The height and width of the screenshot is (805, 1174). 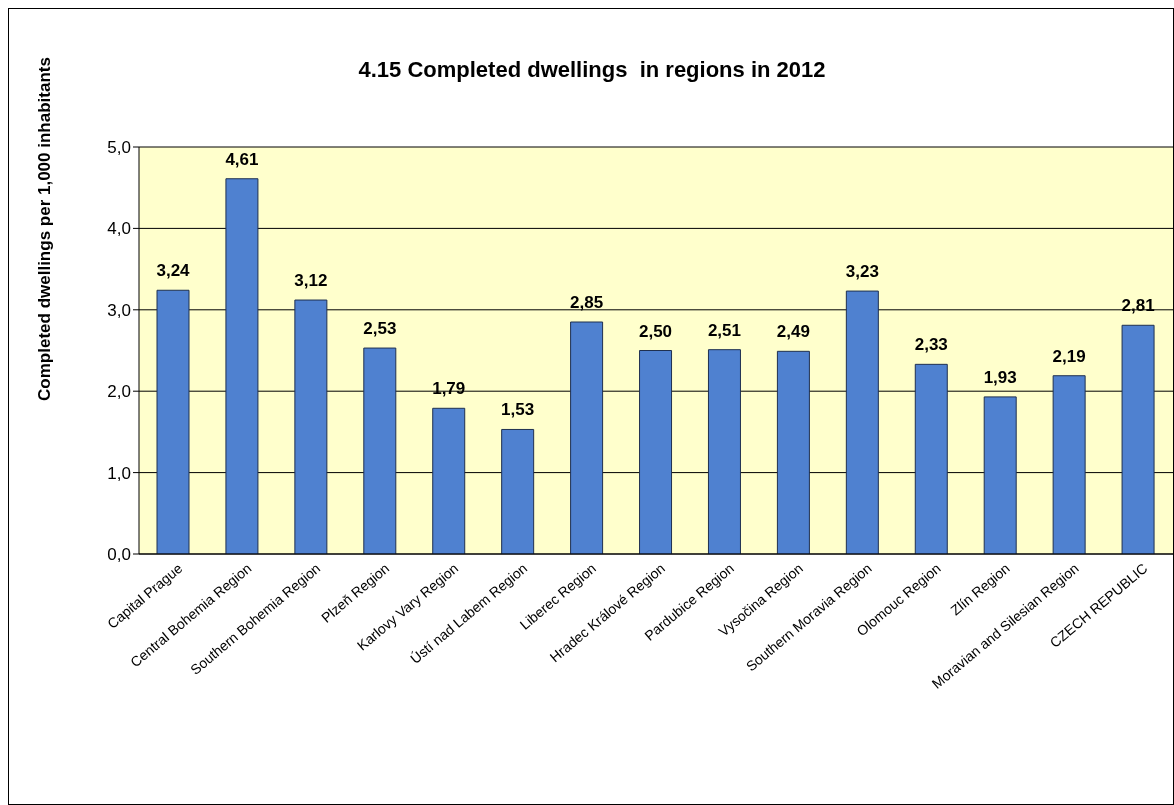 What do you see at coordinates (518, 410) in the screenshot?
I see `data-label: 1,53` at bounding box center [518, 410].